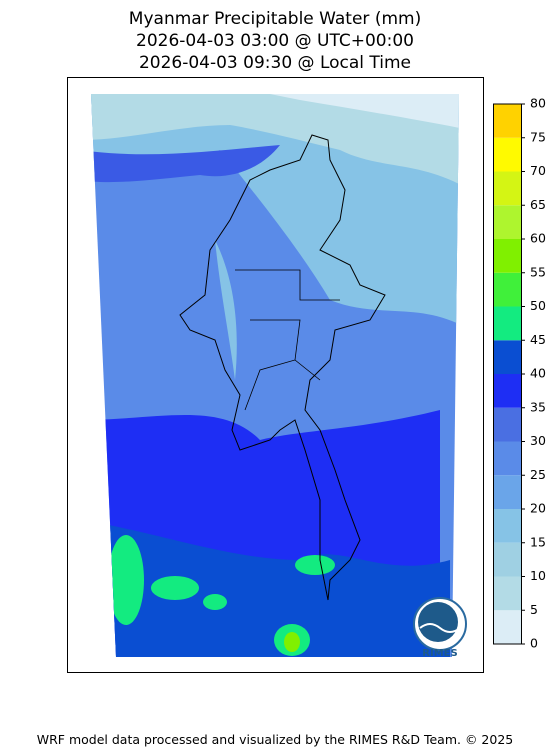  I want to click on tick-label: 10, so click(538, 575).